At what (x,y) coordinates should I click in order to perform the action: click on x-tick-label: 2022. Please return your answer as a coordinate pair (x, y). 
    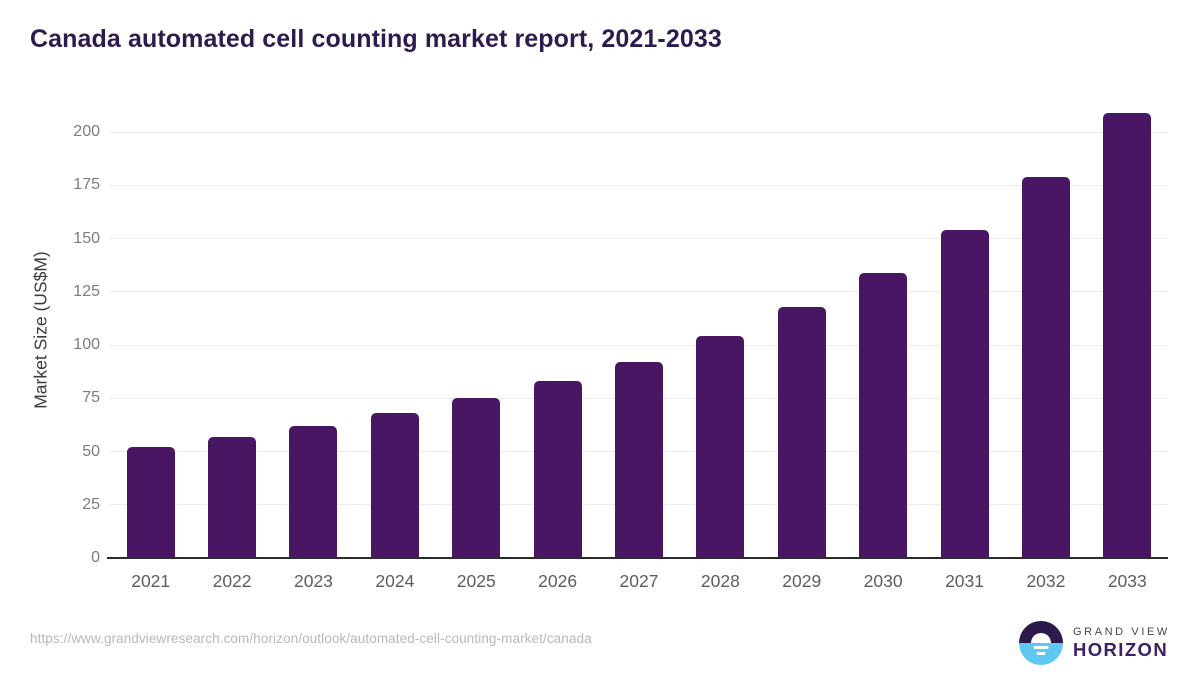
    Looking at the image, I should click on (232, 581).